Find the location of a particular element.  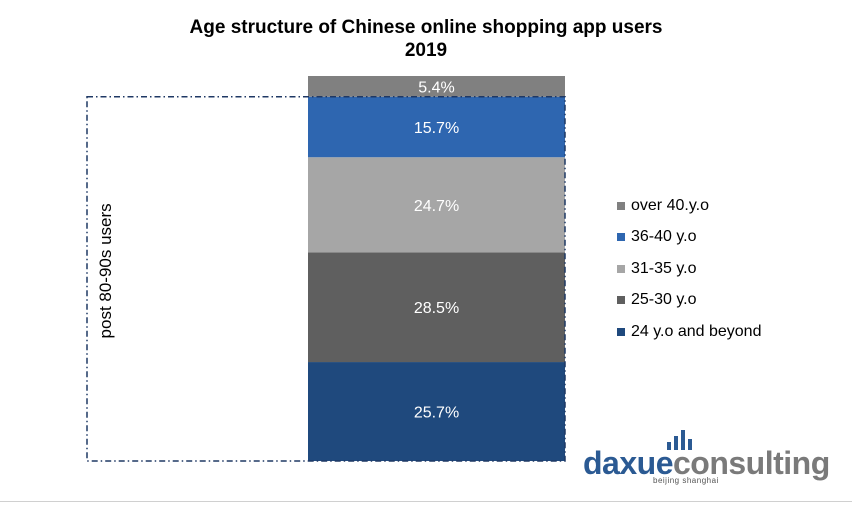

logo-bars-icon is located at coordinates (681, 439).